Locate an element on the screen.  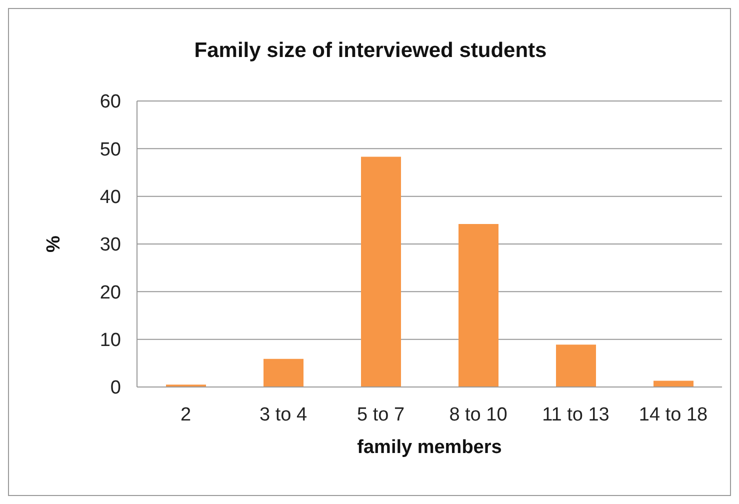
y-tick-label: 50 is located at coordinates (110, 149).